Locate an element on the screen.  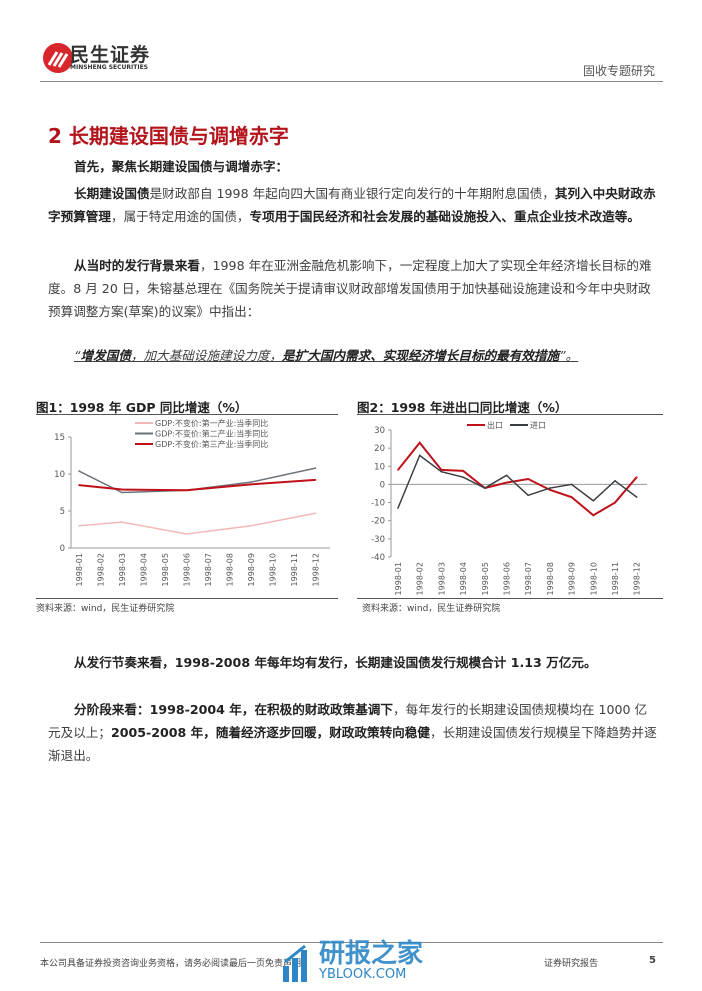
bold-text: 是扩大国内需求、实现经济增长目标的最有效措施 is located at coordinates (421, 355).